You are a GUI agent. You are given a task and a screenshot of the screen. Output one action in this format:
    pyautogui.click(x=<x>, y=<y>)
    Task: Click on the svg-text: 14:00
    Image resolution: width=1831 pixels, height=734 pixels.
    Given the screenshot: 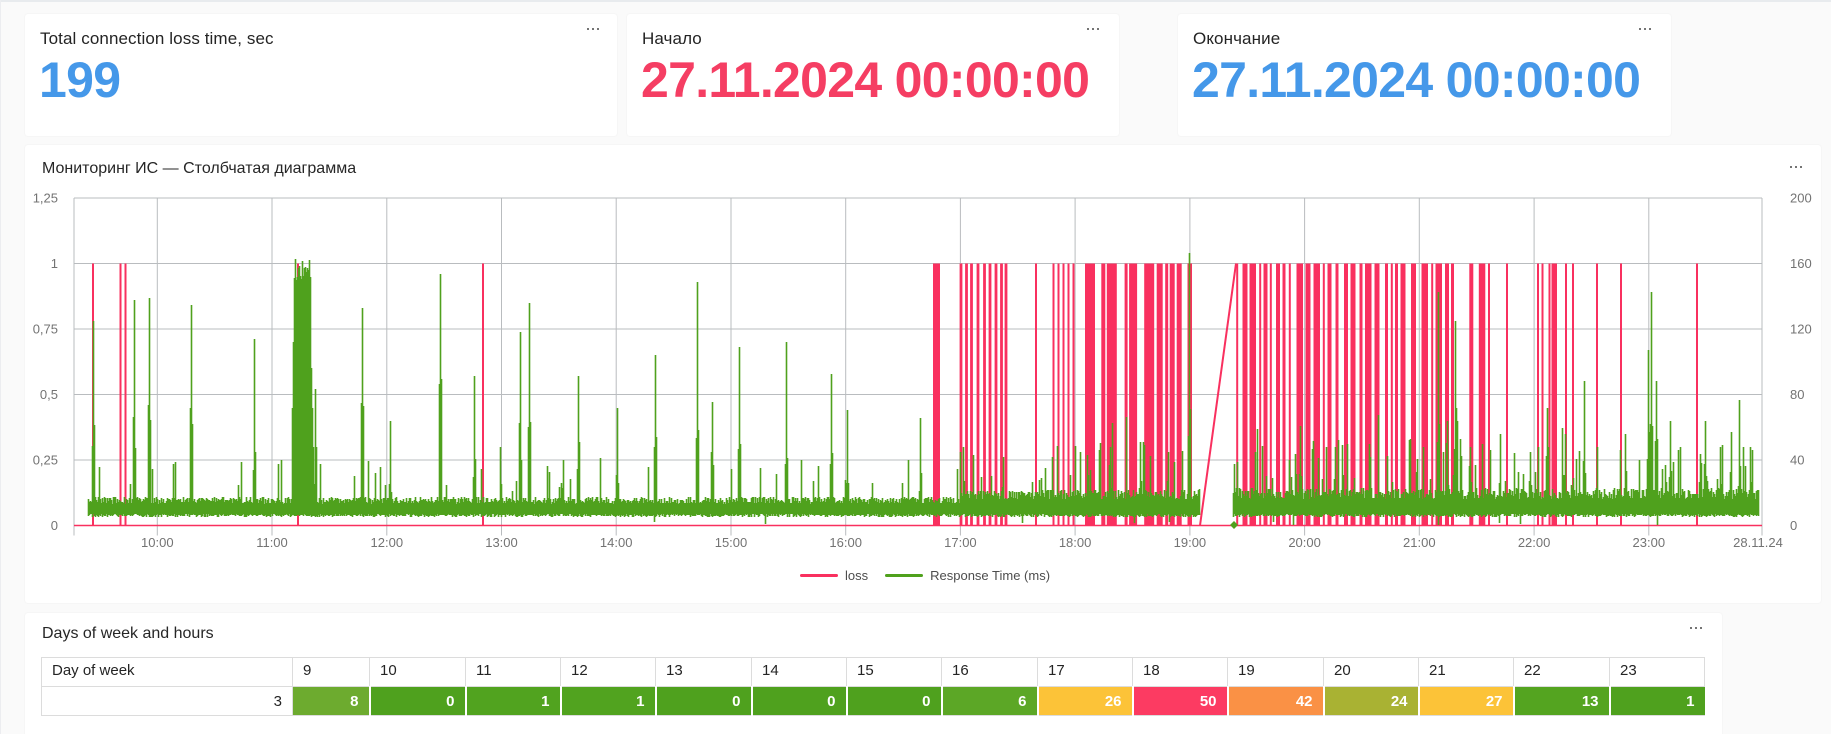 What is the action you would take?
    pyautogui.click(x=616, y=542)
    